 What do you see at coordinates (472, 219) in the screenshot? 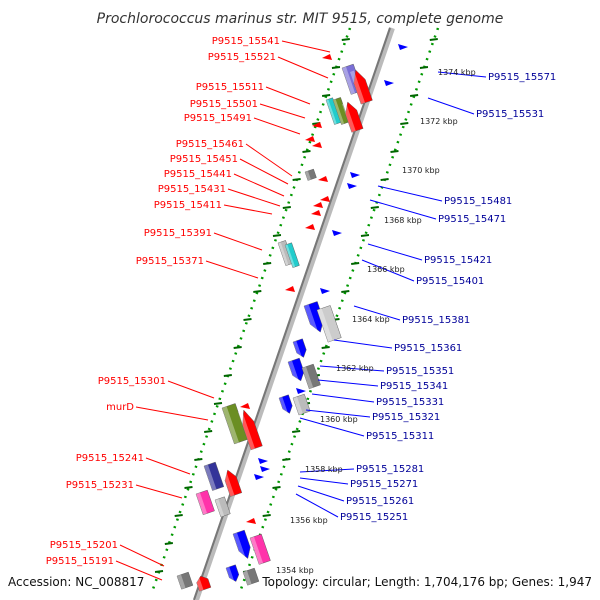
I see `gene-label-right: P9515_15471` at bounding box center [472, 219].